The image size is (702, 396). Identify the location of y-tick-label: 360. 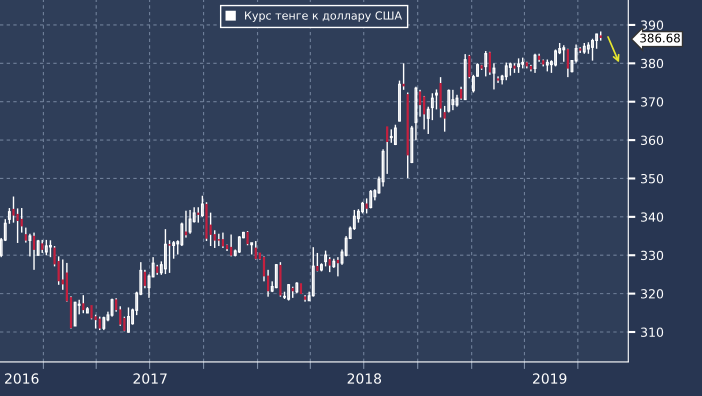
(652, 141).